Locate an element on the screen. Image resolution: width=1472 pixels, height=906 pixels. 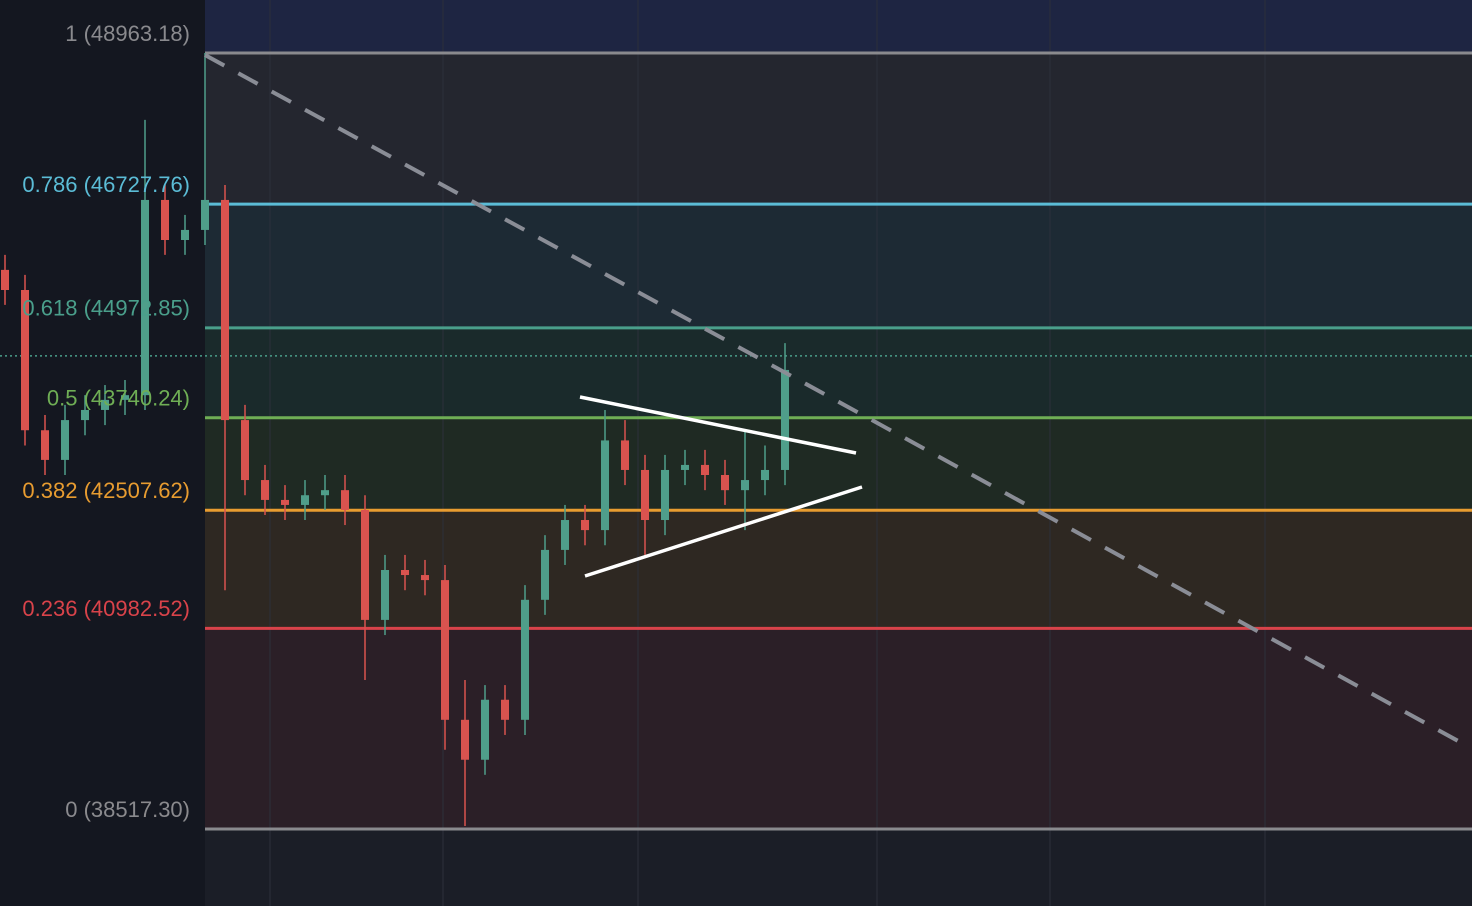
fib-level-label: 0 (38517.30) is located at coordinates (127, 809).